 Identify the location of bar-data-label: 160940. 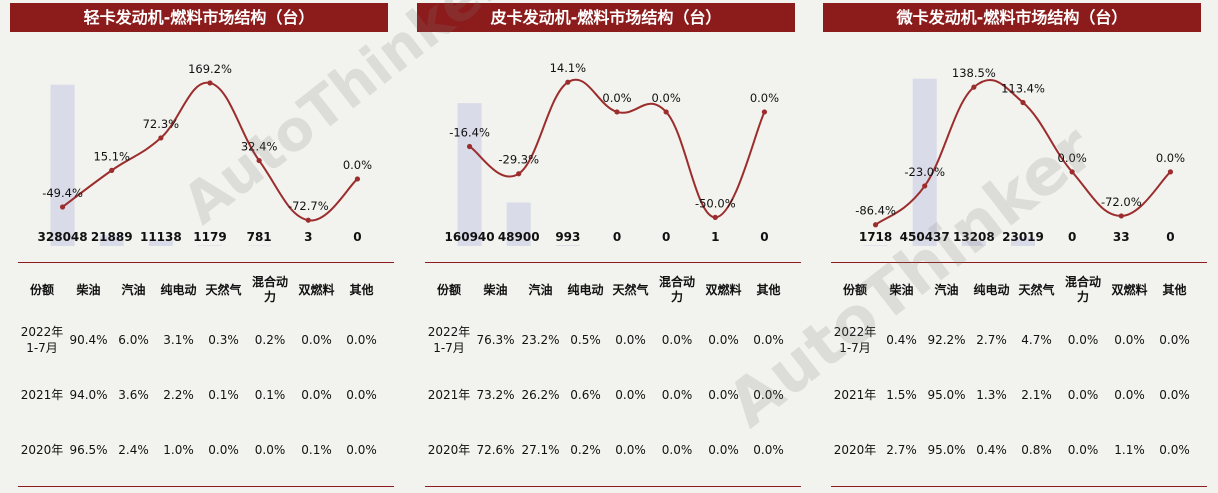
(470, 237).